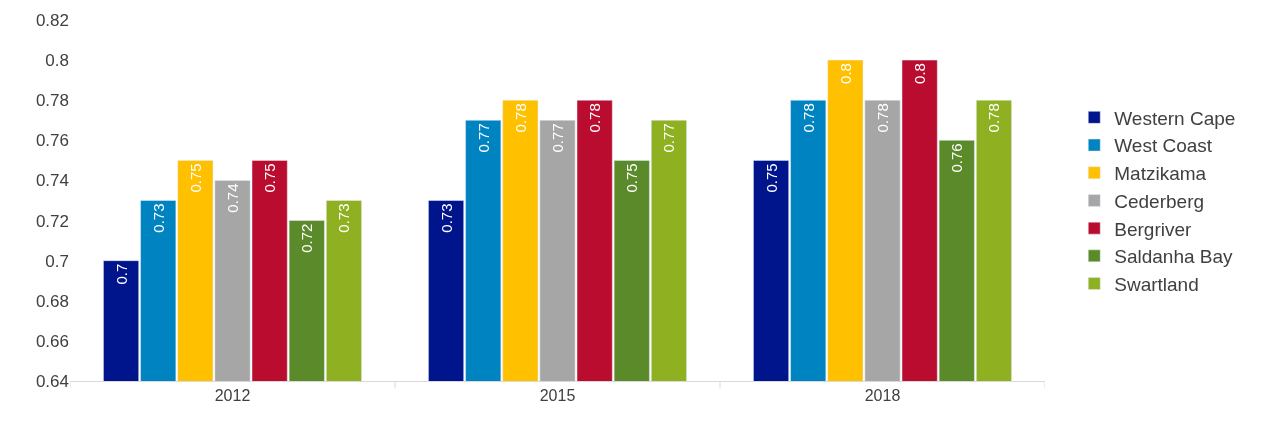 The width and height of the screenshot is (1265, 421). What do you see at coordinates (307, 238) in the screenshot?
I see `data-label: 0.72` at bounding box center [307, 238].